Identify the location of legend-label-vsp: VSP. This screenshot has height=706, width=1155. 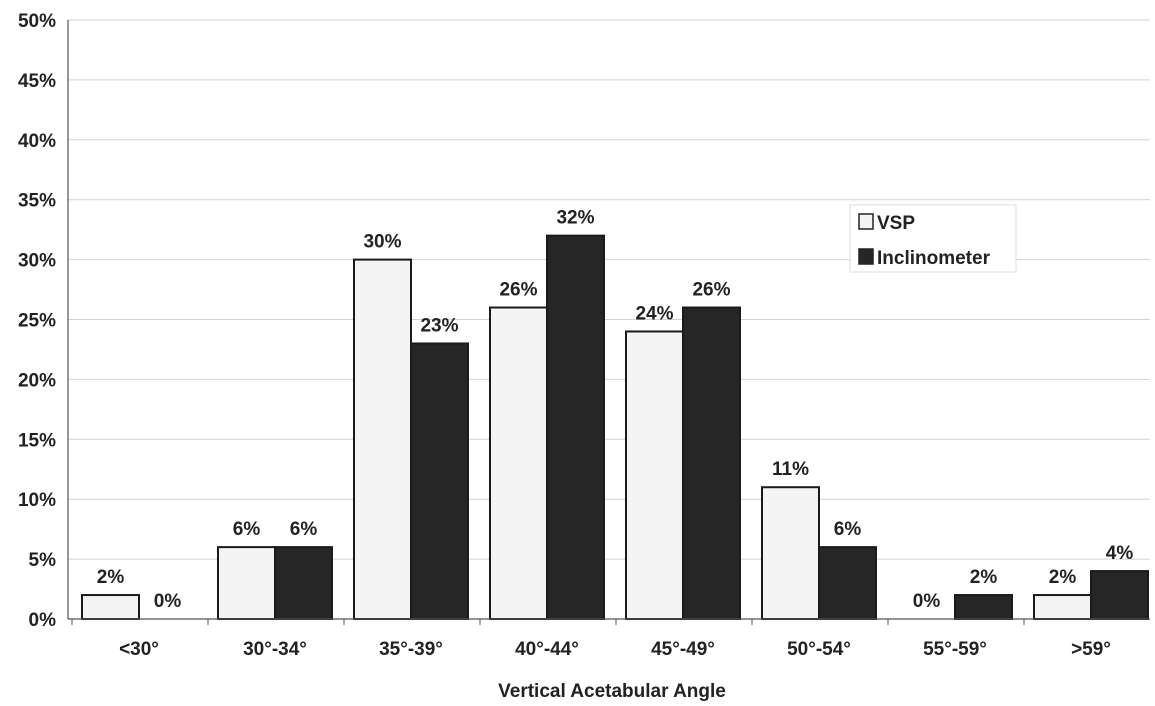
(896, 223).